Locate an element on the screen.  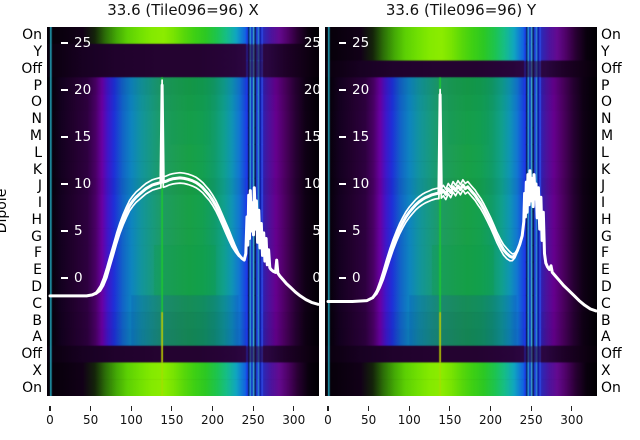
row-label-d-left: D is located at coordinates (36, 286).